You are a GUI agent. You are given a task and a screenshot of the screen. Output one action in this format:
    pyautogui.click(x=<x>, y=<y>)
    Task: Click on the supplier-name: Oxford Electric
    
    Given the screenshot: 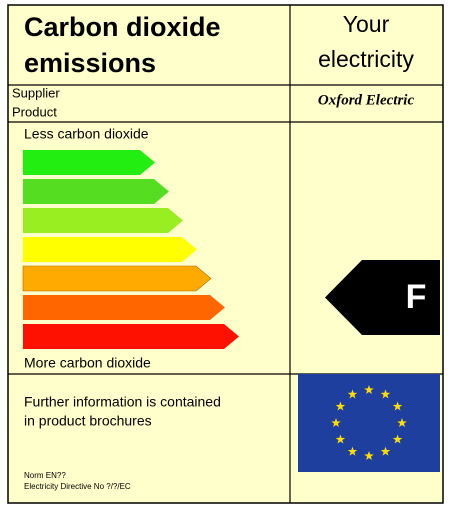 What is the action you would take?
    pyautogui.click(x=366, y=100)
    